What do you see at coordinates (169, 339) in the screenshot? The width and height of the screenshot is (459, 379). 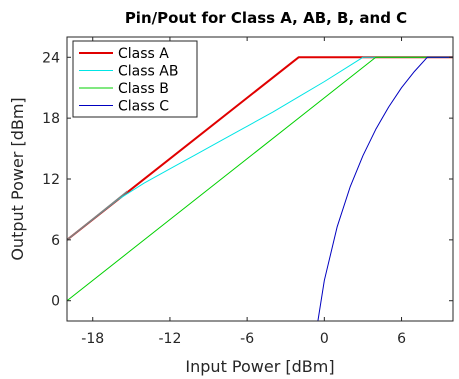 I see `x-tick-label: -12` at bounding box center [169, 339].